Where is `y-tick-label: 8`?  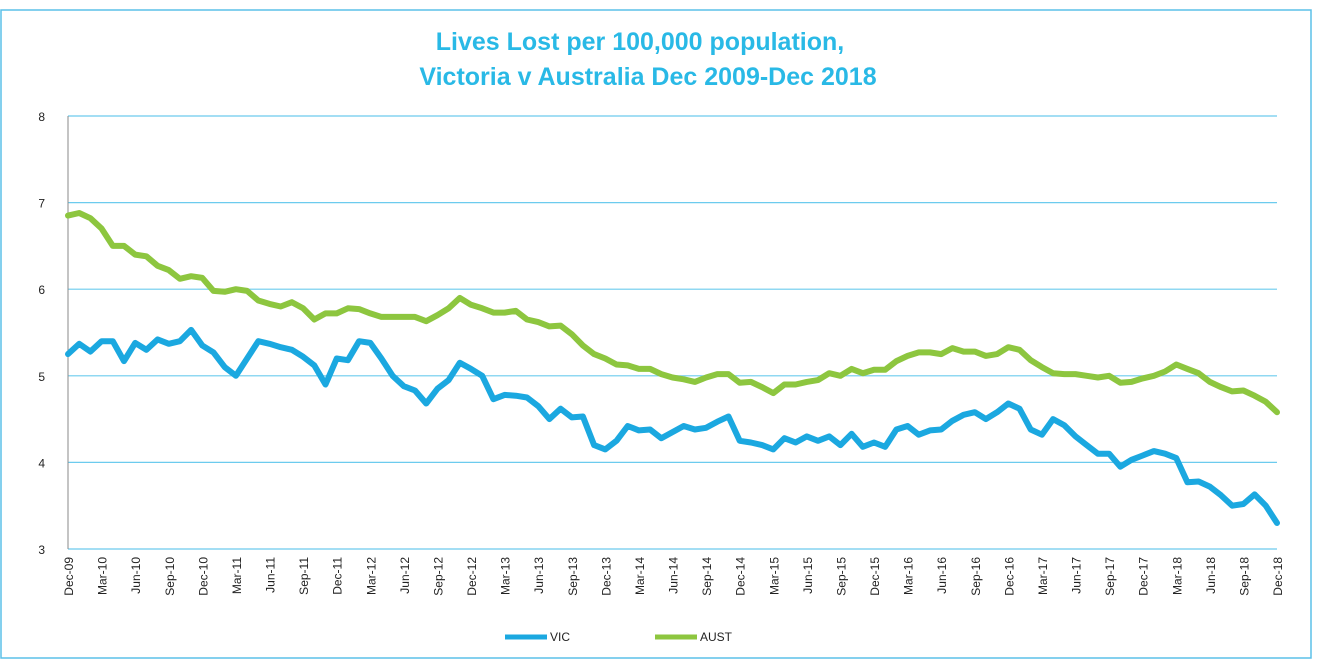 y-tick-label: 8 is located at coordinates (41, 117).